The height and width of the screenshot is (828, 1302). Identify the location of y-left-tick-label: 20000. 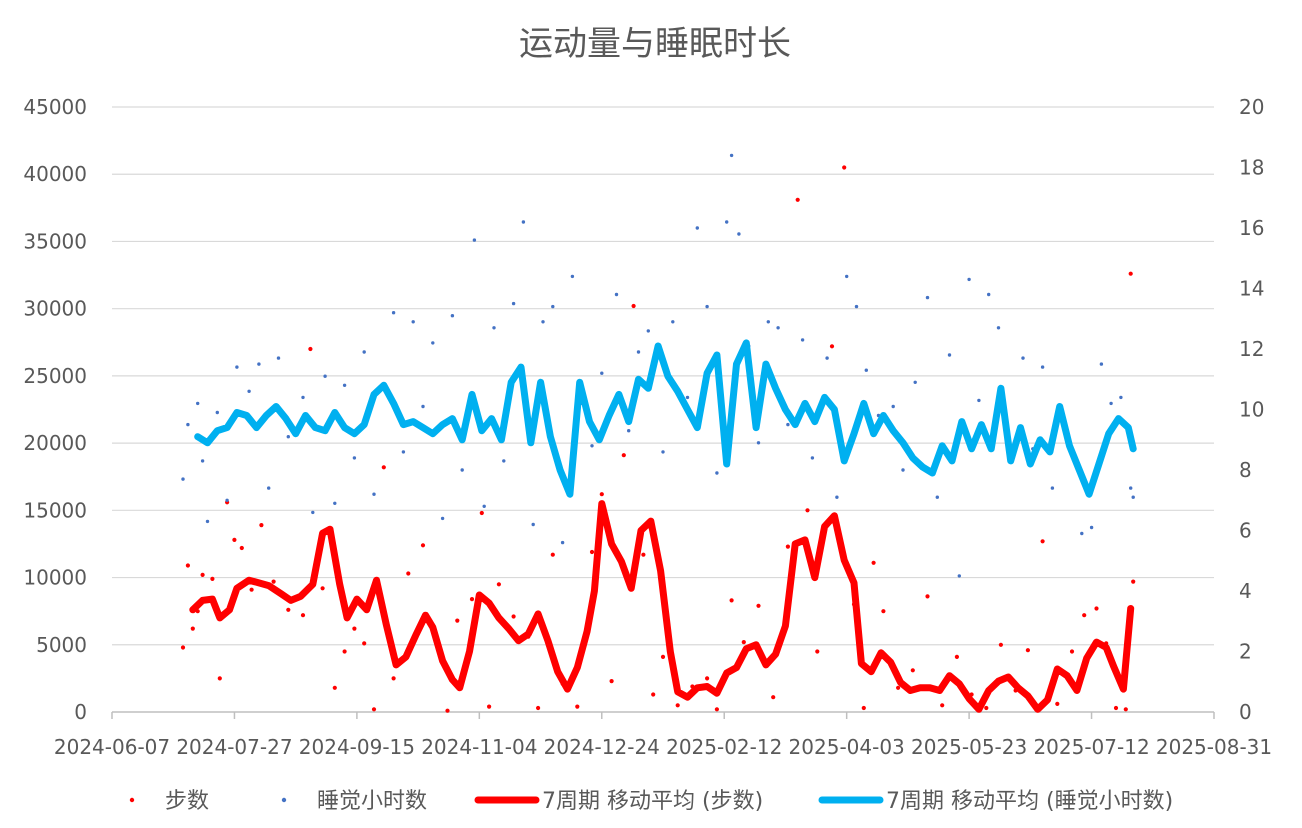
(55, 443).